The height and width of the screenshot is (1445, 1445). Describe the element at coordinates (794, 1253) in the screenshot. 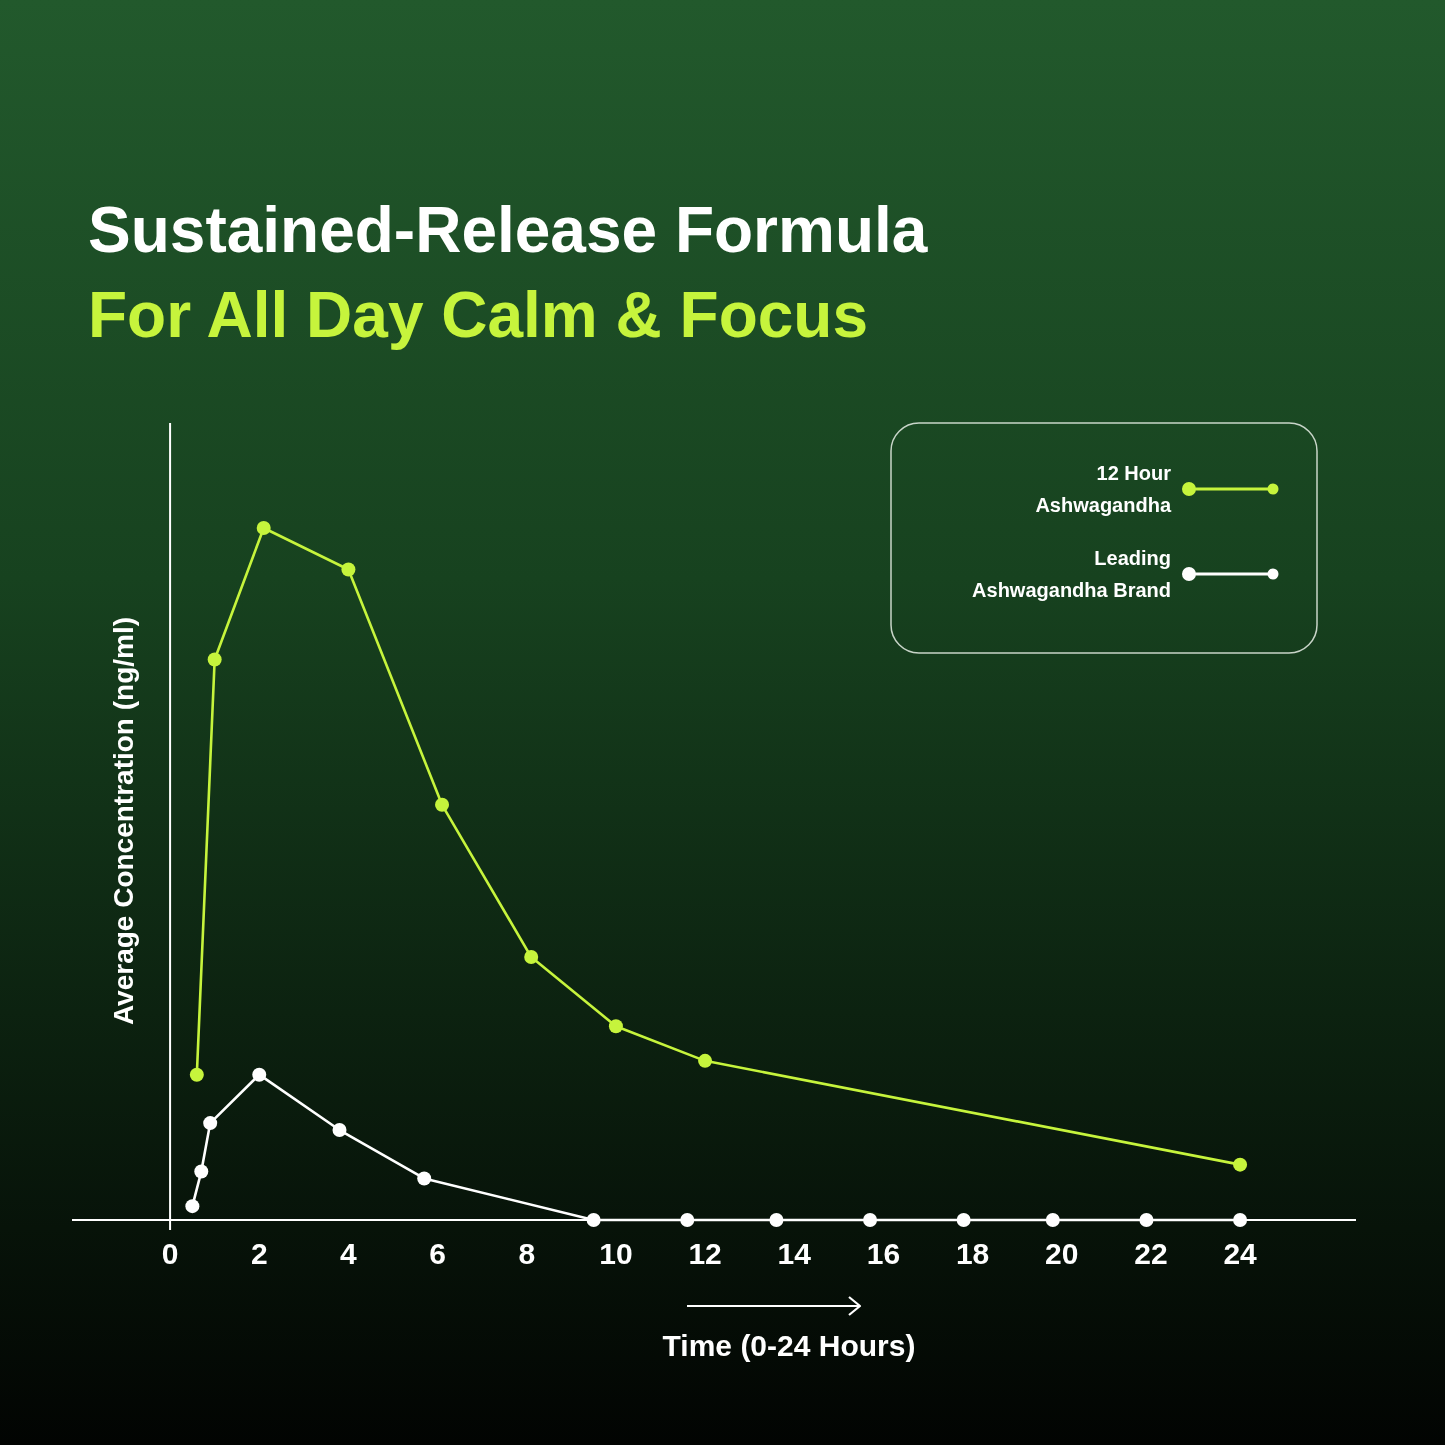

I see `x-tick-label: 14` at that location.